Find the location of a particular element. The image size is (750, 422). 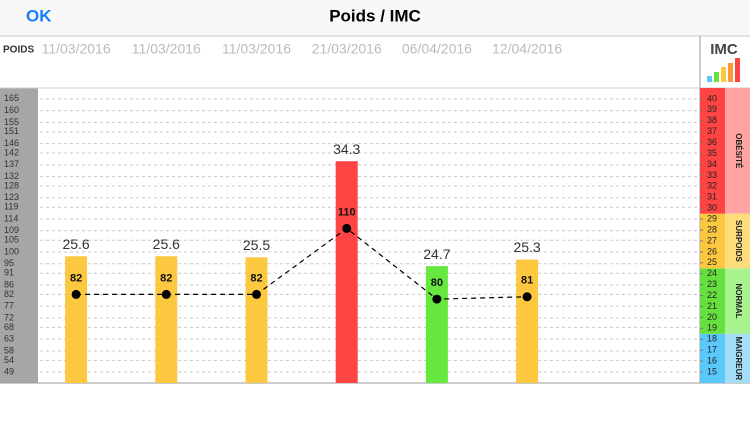

x-tick-label: 12/04/2016 is located at coordinates (527, 49).